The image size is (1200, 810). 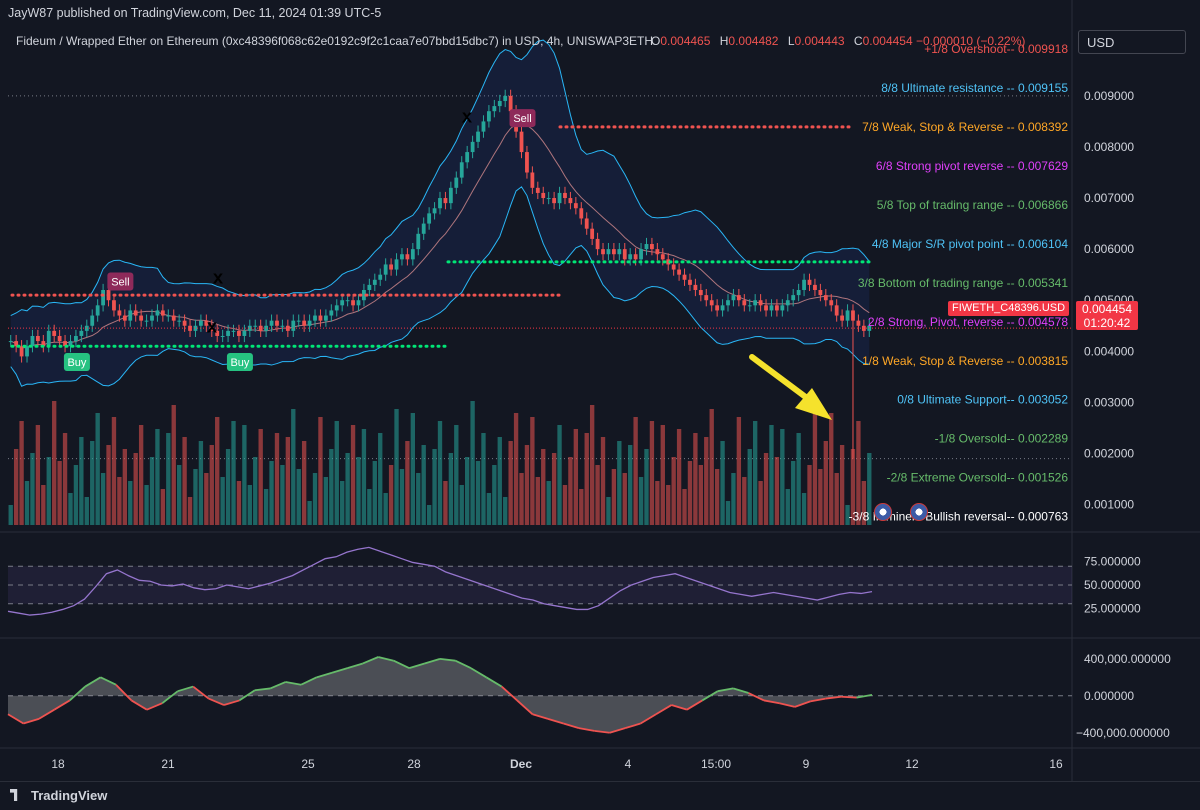 What do you see at coordinates (819, 41) in the screenshot?
I see `ohlc-low: 0.004443` at bounding box center [819, 41].